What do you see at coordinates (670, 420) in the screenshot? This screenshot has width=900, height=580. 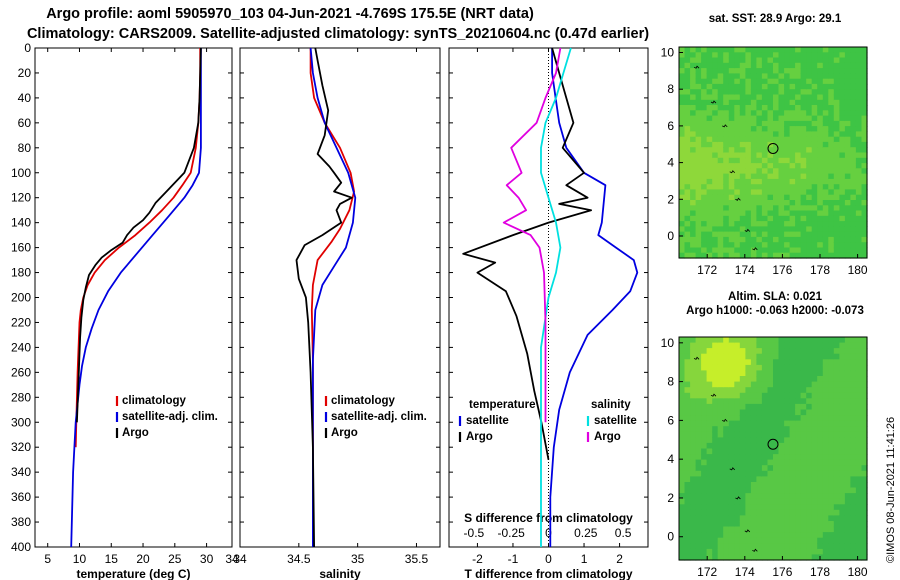 I see `map-y-tick-label: 6` at bounding box center [670, 420].